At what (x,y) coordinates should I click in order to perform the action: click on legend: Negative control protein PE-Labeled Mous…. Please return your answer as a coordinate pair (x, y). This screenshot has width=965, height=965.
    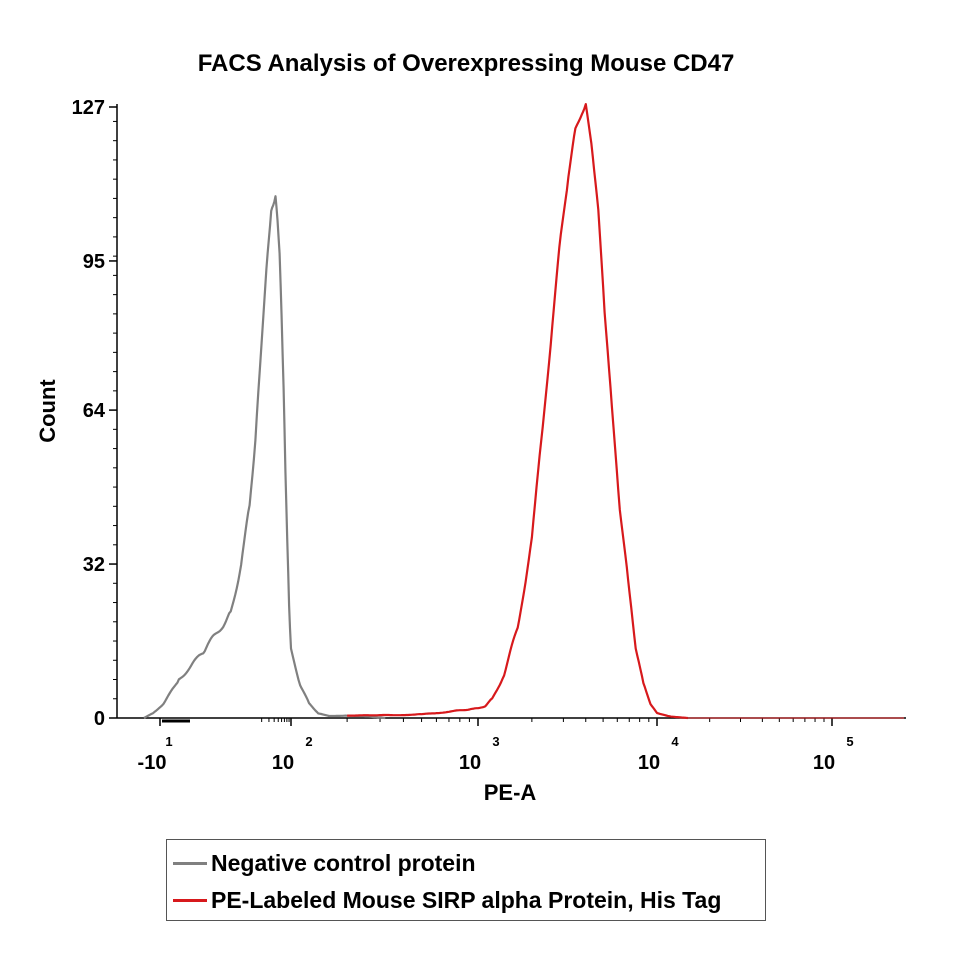
    Looking at the image, I should click on (466, 880).